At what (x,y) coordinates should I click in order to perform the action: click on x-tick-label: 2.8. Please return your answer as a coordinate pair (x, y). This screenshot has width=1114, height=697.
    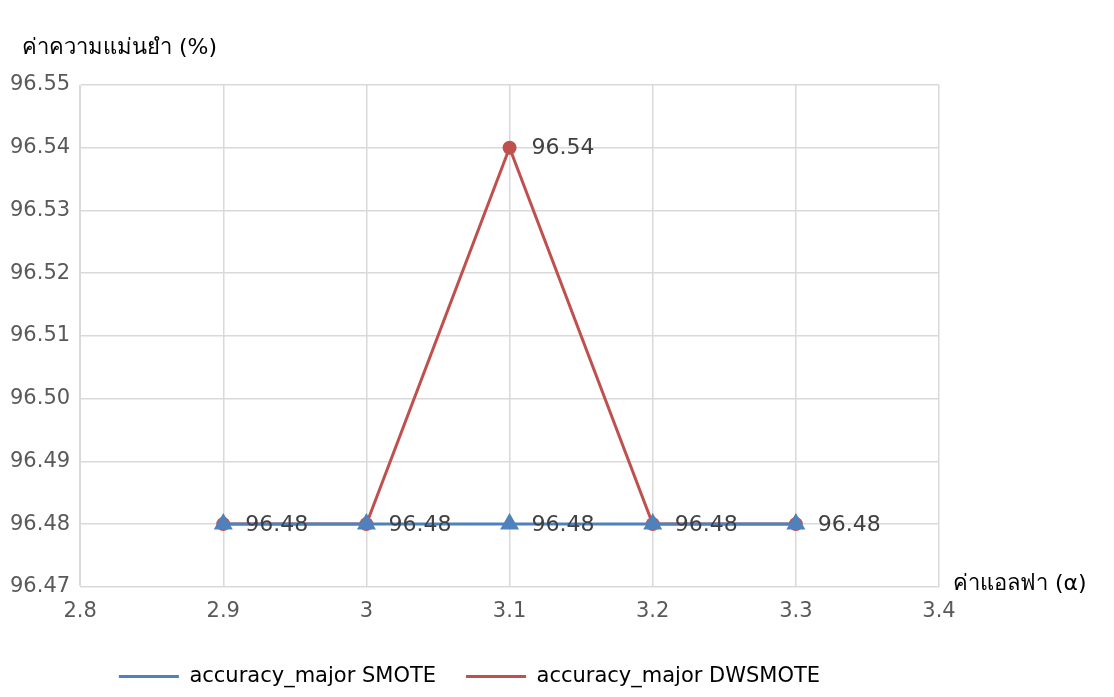
    Looking at the image, I should click on (80, 609).